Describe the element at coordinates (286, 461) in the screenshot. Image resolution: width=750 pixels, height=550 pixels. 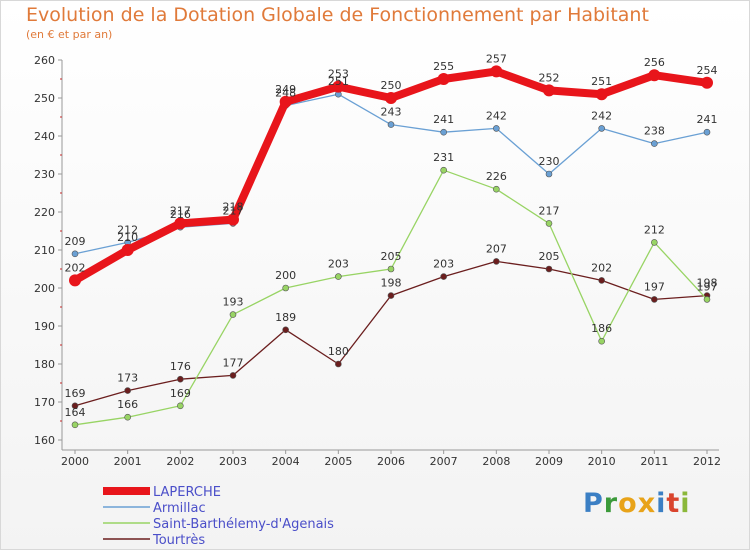
I see `x-tick-label: 2004` at that location.